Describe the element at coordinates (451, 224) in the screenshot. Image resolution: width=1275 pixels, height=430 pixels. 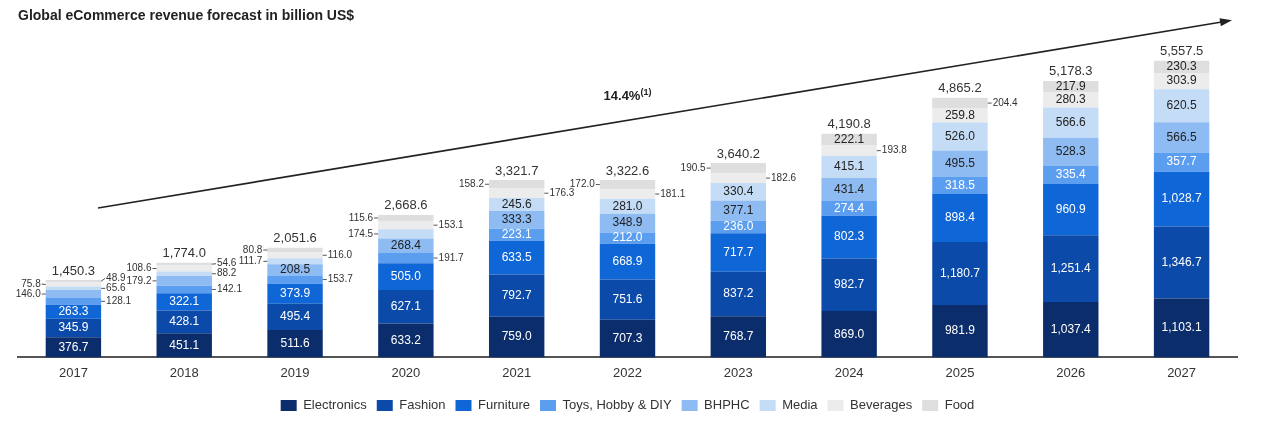
I see `data-label: 153.1` at that location.